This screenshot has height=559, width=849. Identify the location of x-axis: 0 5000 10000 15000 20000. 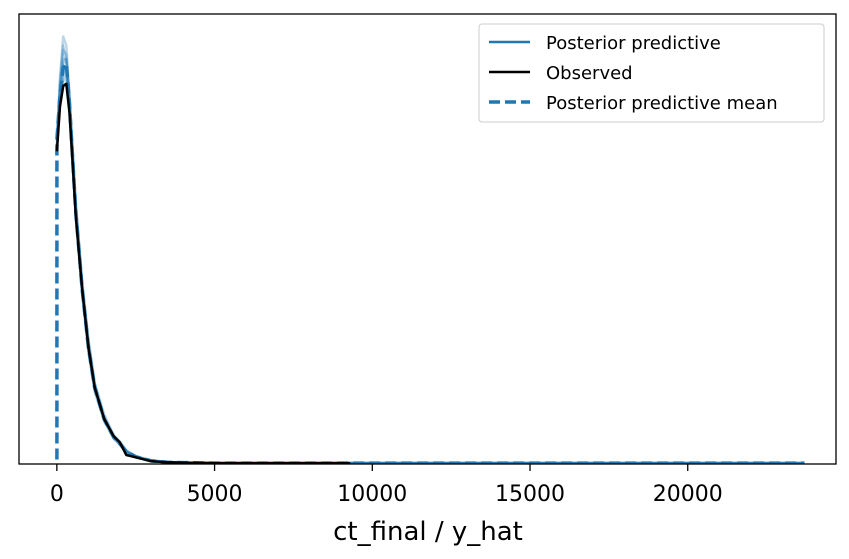
(386, 485).